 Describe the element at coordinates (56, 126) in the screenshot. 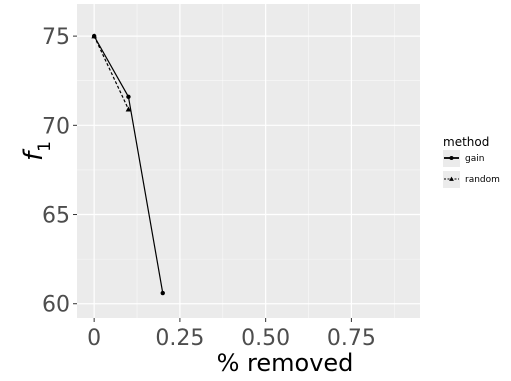

I see `y-tick-label: 70` at that location.